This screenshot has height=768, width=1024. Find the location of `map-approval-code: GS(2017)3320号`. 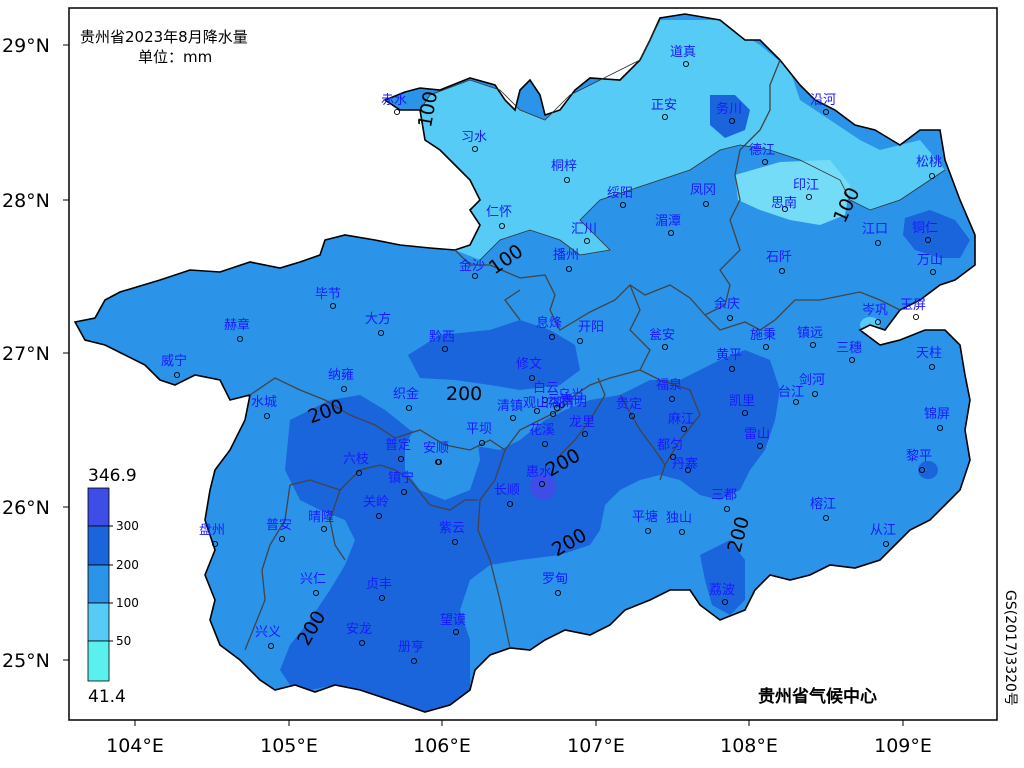

map-approval-code: GS(2017)3320号 is located at coordinates (1010, 648).